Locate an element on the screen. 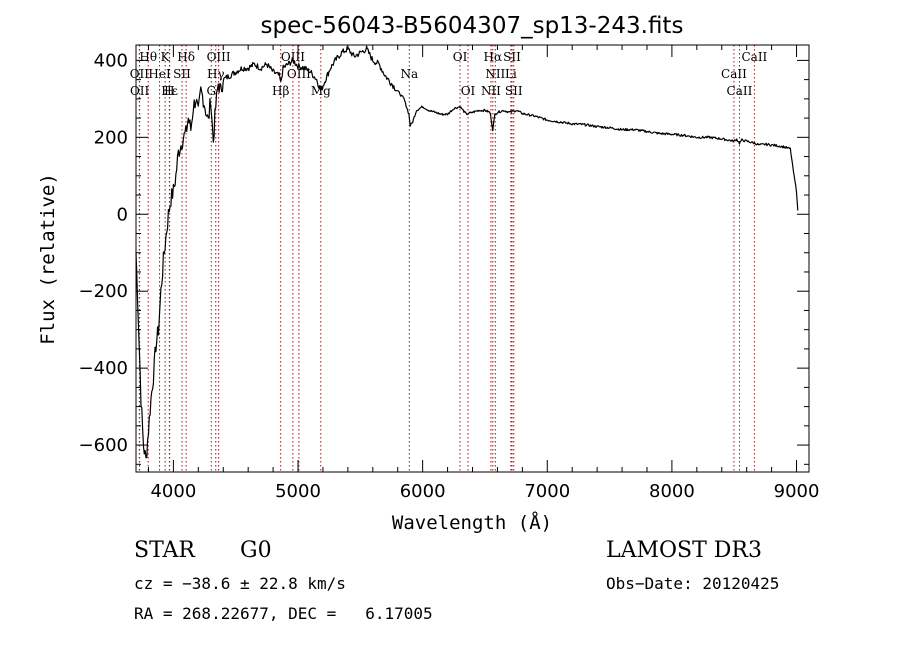 The height and width of the screenshot is (649, 900). spectral-line-label: H is located at coordinates (169, 91).